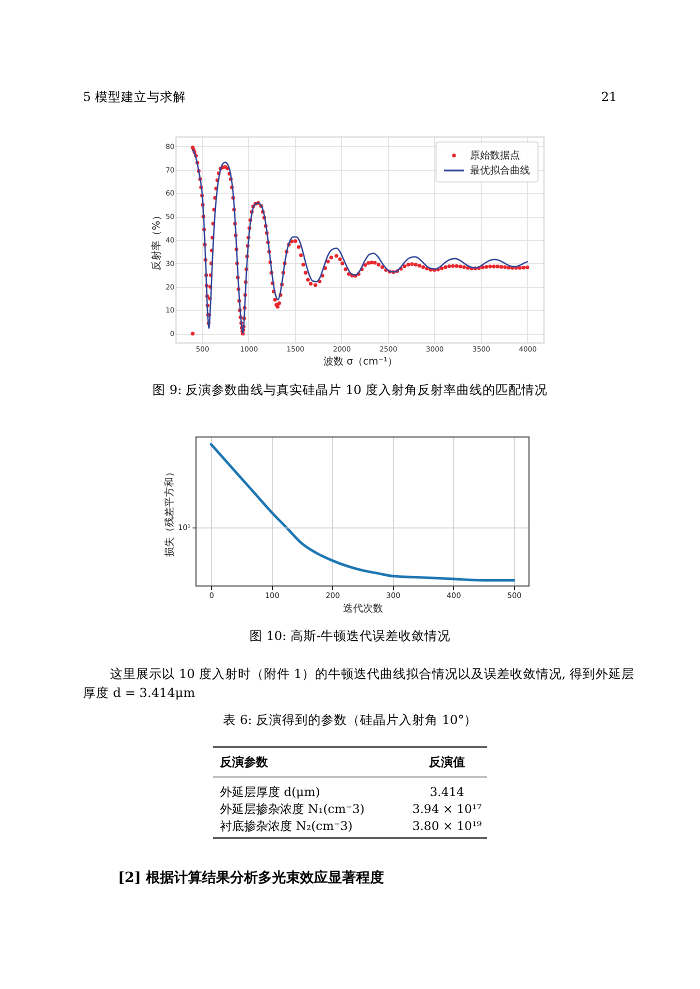  Describe the element at coordinates (292, 809) in the screenshot. I see `text: 外延层掺杂浓度 N₁(cm⁻3)` at that location.